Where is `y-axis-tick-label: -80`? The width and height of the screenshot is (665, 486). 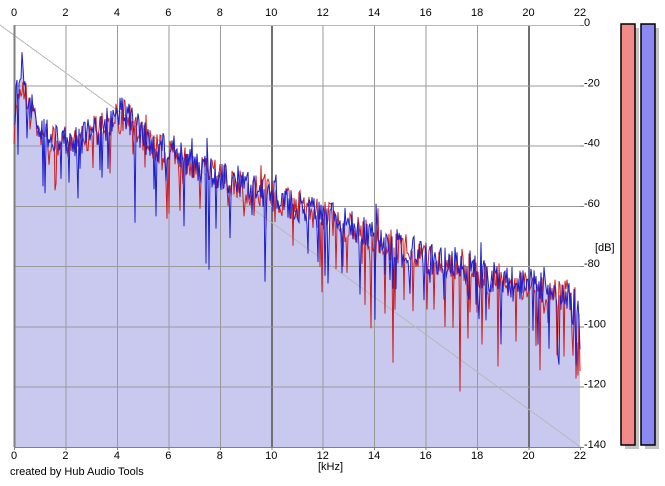 y-axis-tick-label: -80 is located at coordinates (592, 264).